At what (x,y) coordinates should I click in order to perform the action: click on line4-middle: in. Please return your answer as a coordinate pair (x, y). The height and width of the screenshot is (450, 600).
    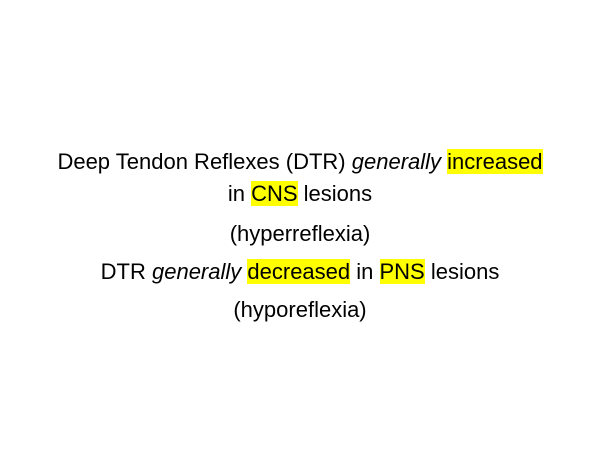
    Looking at the image, I should click on (365, 271).